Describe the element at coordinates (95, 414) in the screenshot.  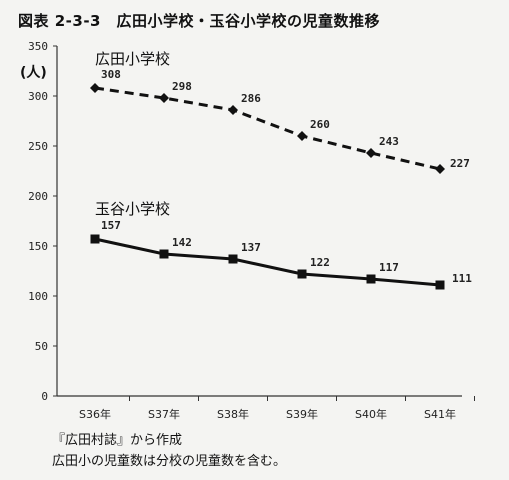
I see `x-tick-label: S36年` at that location.